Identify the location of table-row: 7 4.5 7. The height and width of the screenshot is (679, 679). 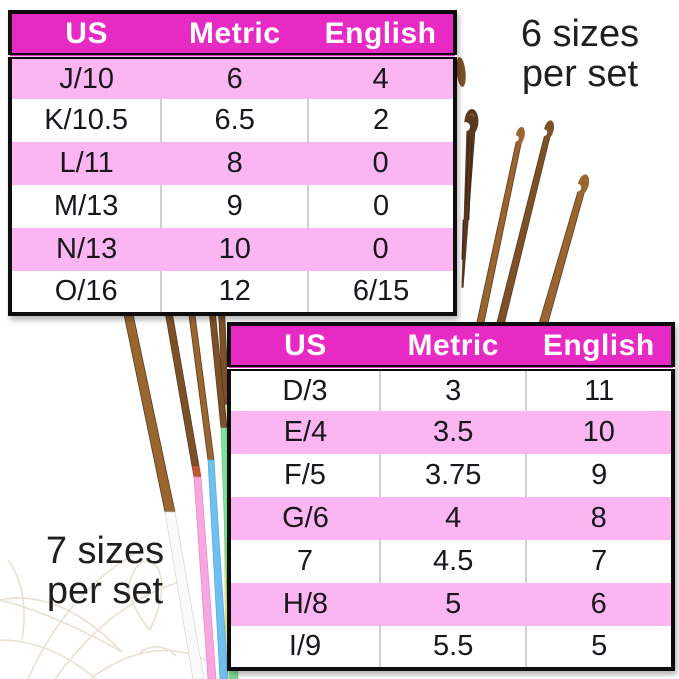
(451, 561).